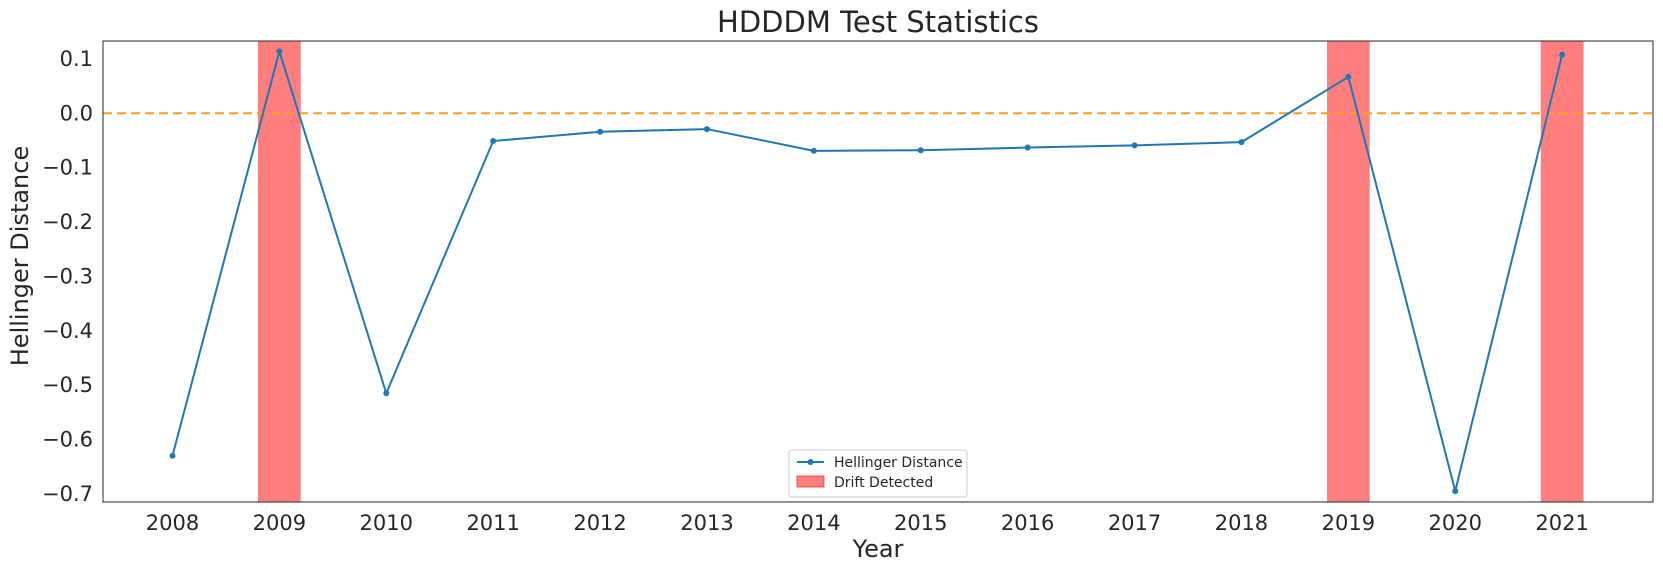 Image resolution: width=1663 pixels, height=572 pixels. What do you see at coordinates (706, 523) in the screenshot?
I see `x-tick-label-2013: 2013` at bounding box center [706, 523].